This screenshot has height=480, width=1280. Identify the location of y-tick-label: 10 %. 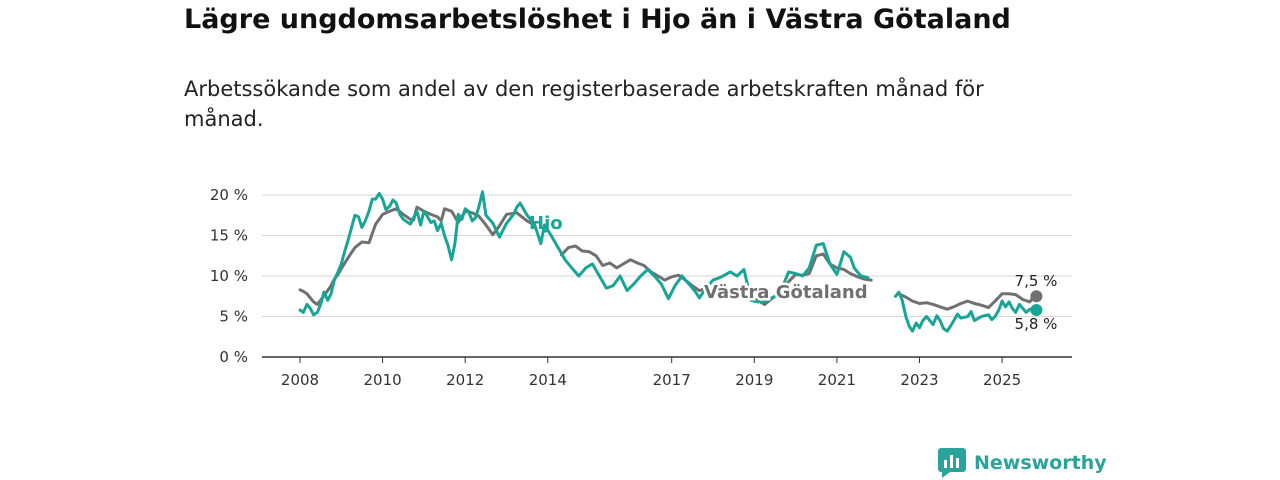
(229, 276).